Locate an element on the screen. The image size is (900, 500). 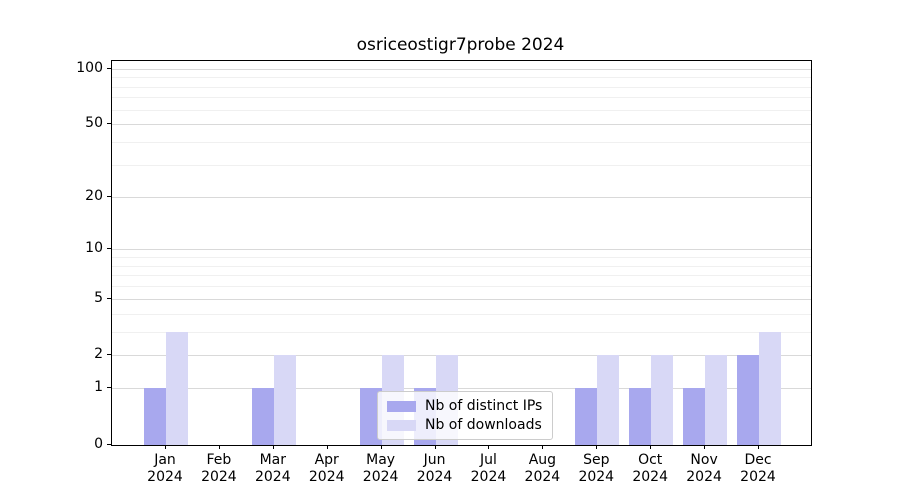
chart-title: osriceostigr7probe 2024 is located at coordinates (460, 45).